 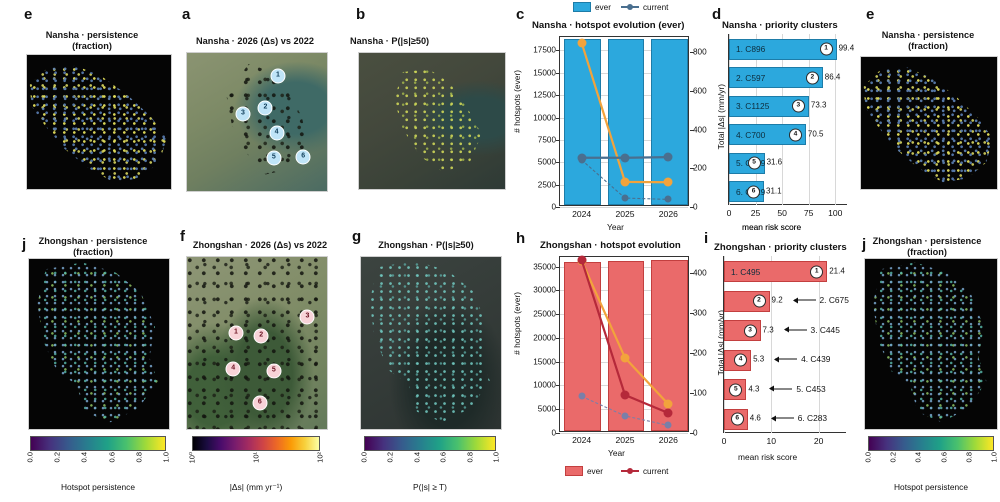 What do you see at coordinates (742, 331) in the screenshot?
I see `cluster-bar-2: 3` at bounding box center [742, 331].